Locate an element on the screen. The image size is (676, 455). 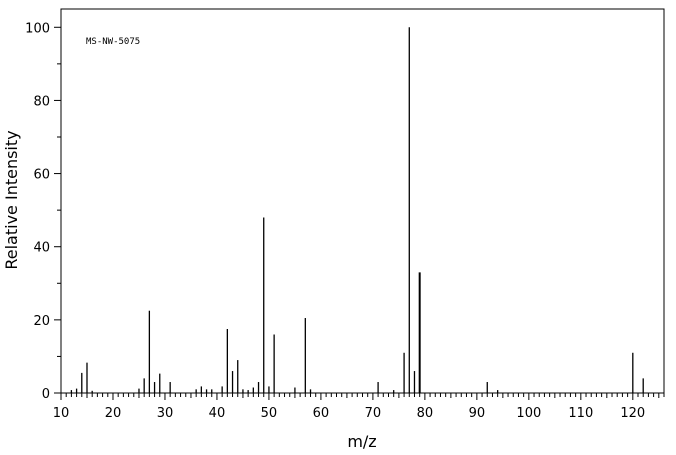
x-tick-label: 10 is located at coordinates (61, 413).